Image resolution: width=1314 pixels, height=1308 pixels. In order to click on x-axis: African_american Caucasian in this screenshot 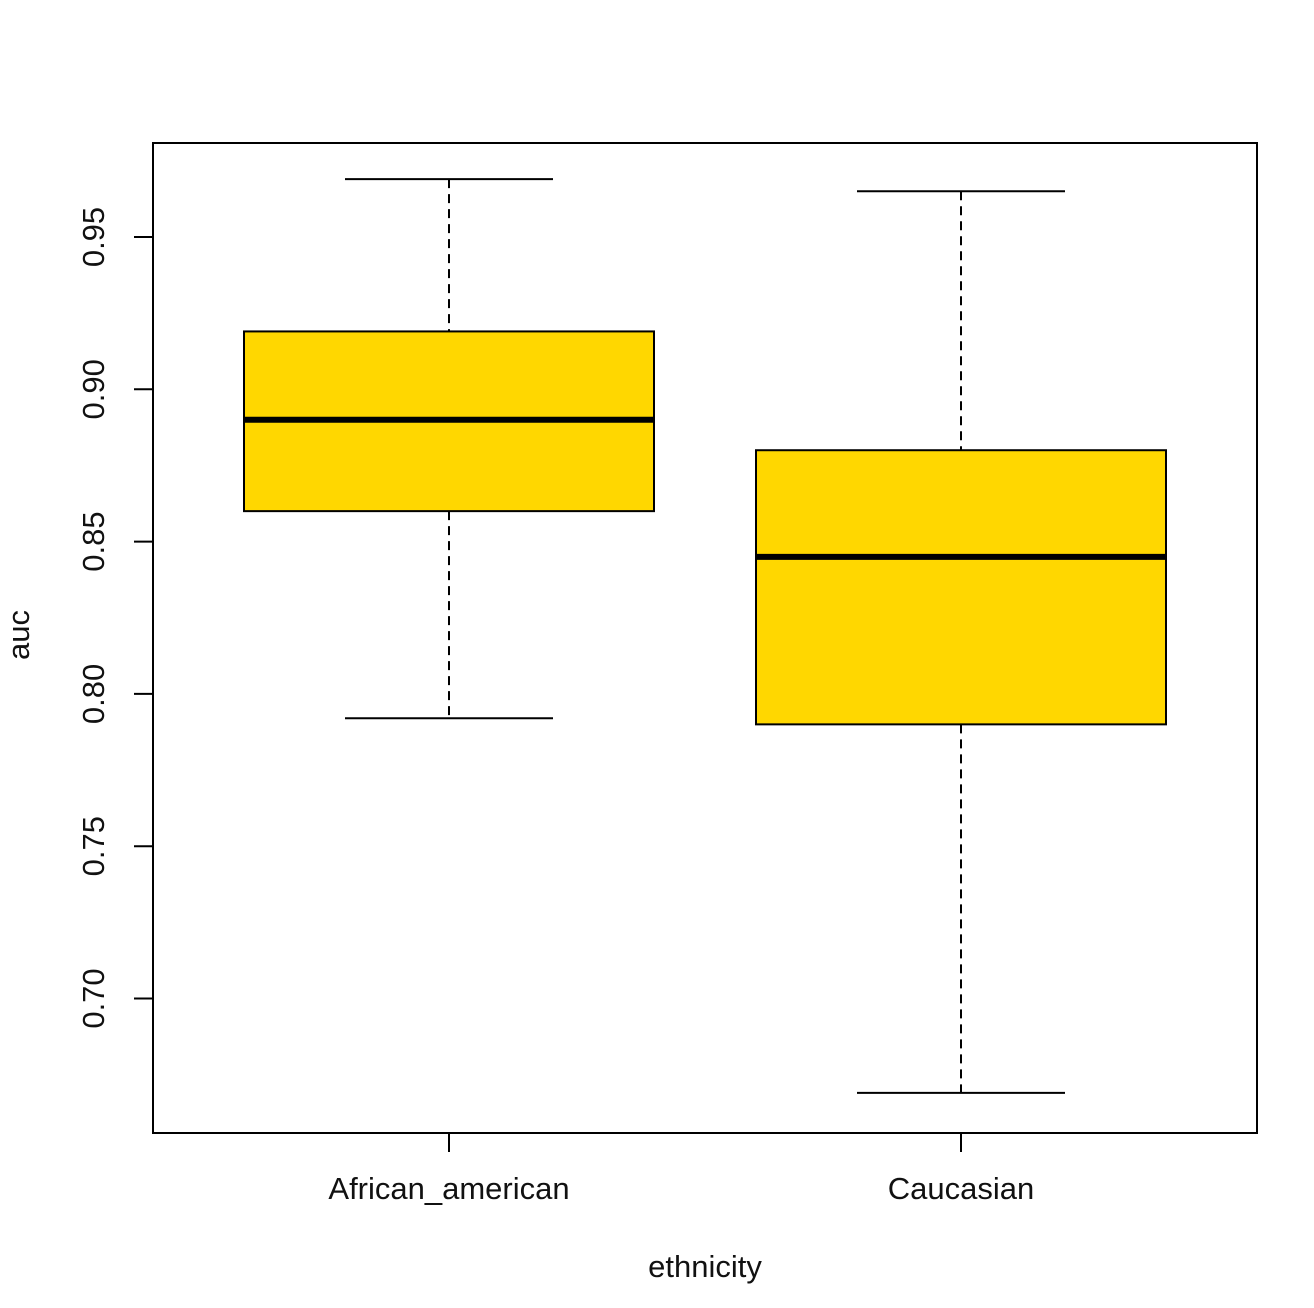, I will do `click(681, 1169)`.